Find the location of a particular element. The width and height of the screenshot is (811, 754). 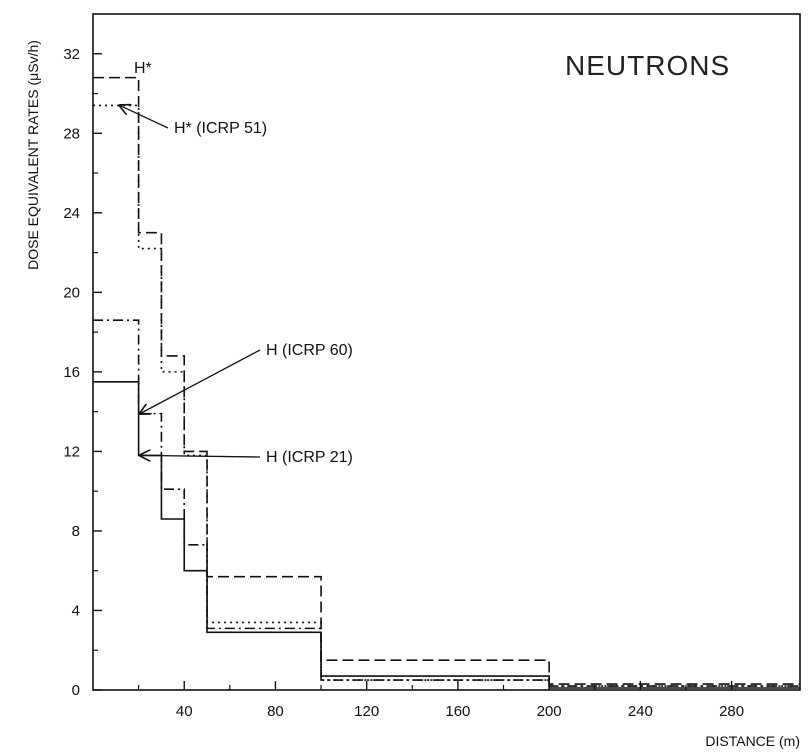

x-tick-label: 160 is located at coordinates (457, 711).